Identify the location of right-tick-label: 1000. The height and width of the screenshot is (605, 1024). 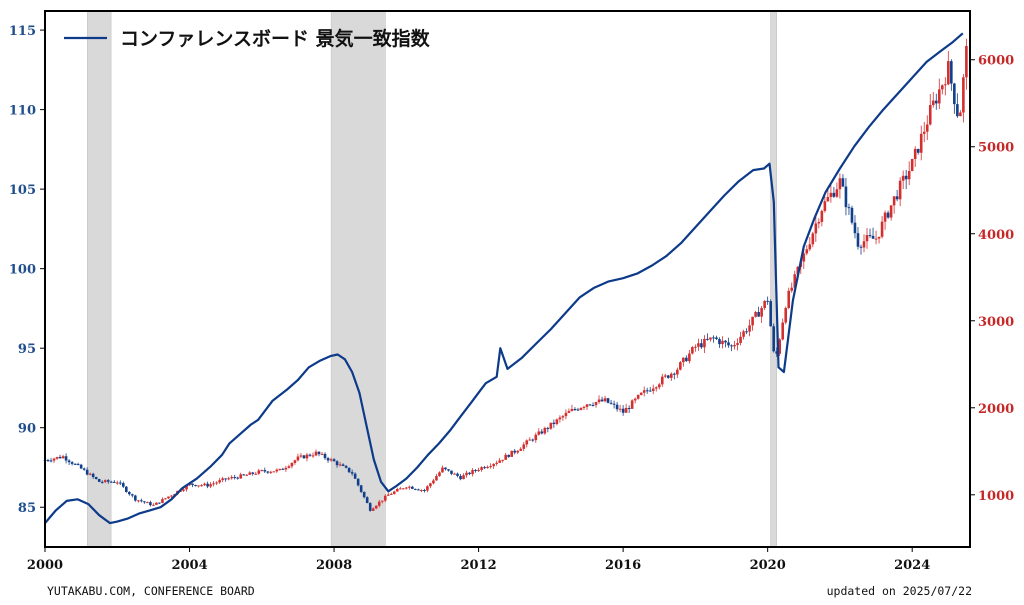
(996, 496).